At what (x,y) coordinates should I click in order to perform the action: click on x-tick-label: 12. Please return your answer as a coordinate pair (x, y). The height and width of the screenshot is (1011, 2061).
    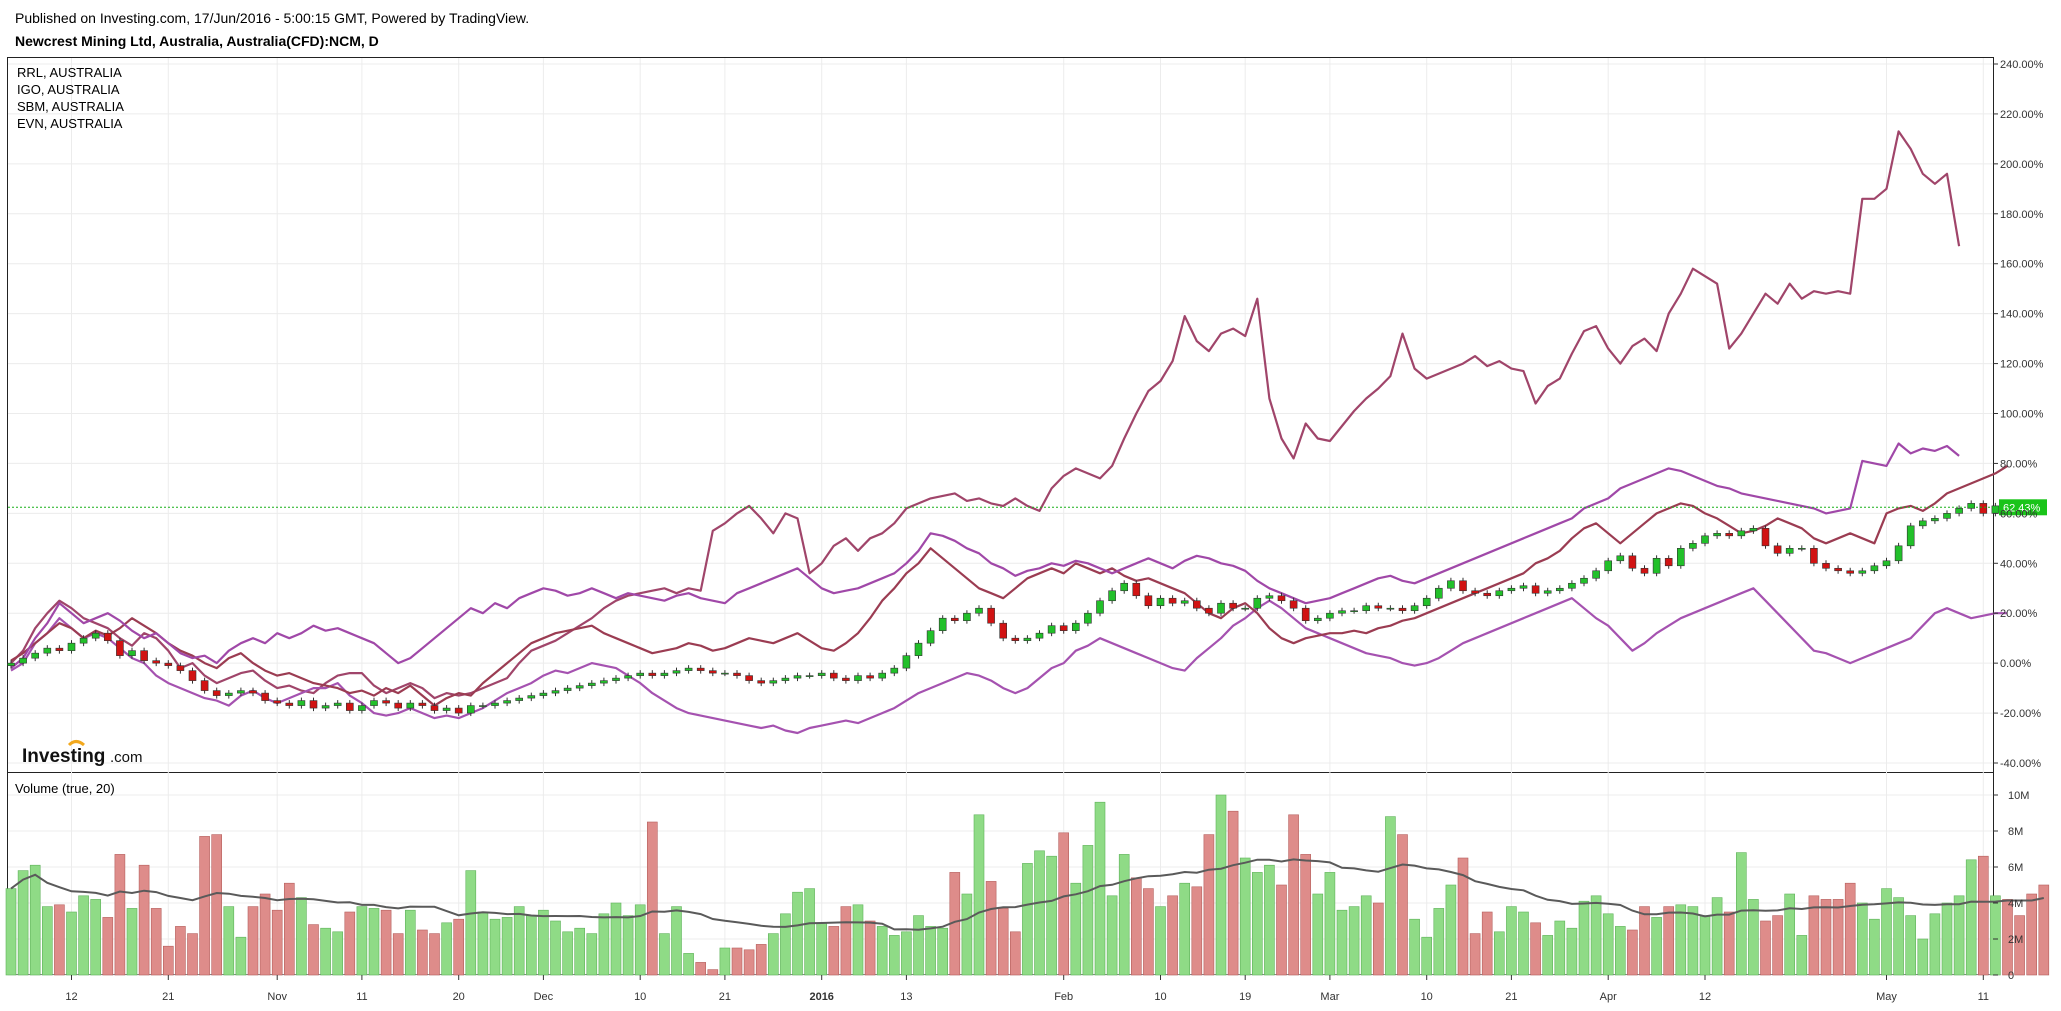
    Looking at the image, I should click on (1705, 997).